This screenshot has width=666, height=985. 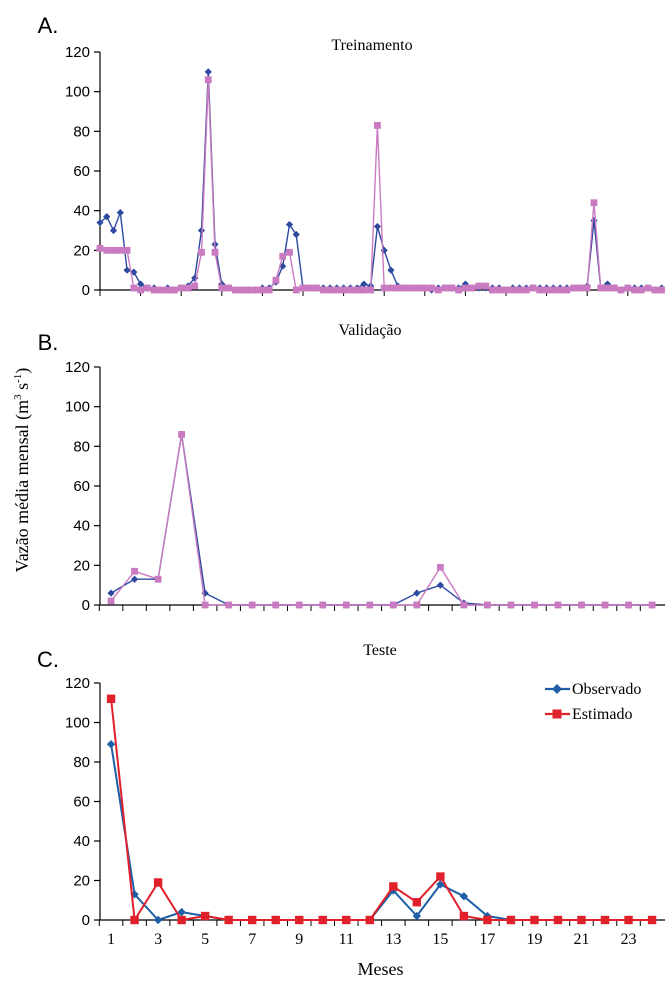 I want to click on legend-swatch-marker, so click(x=557, y=714).